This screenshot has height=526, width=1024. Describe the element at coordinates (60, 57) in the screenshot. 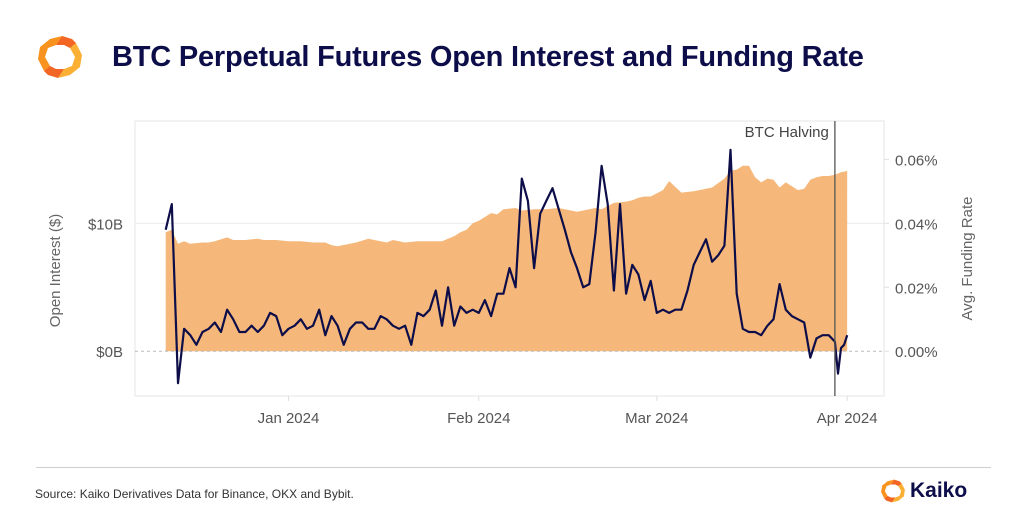

I see `kaiko-logo-icon` at that location.